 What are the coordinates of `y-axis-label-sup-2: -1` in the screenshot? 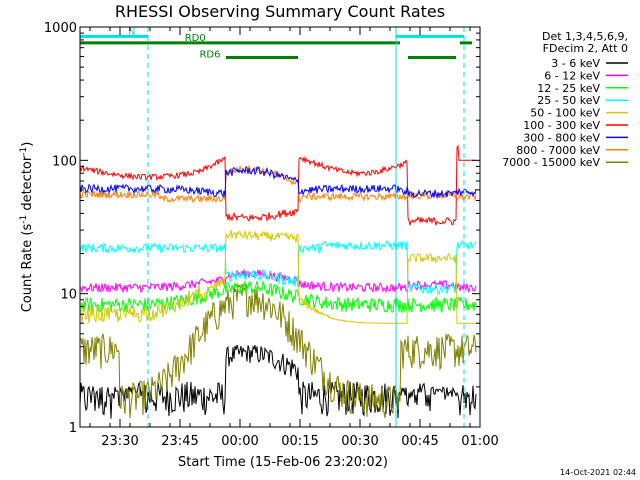 It's located at (24, 151).